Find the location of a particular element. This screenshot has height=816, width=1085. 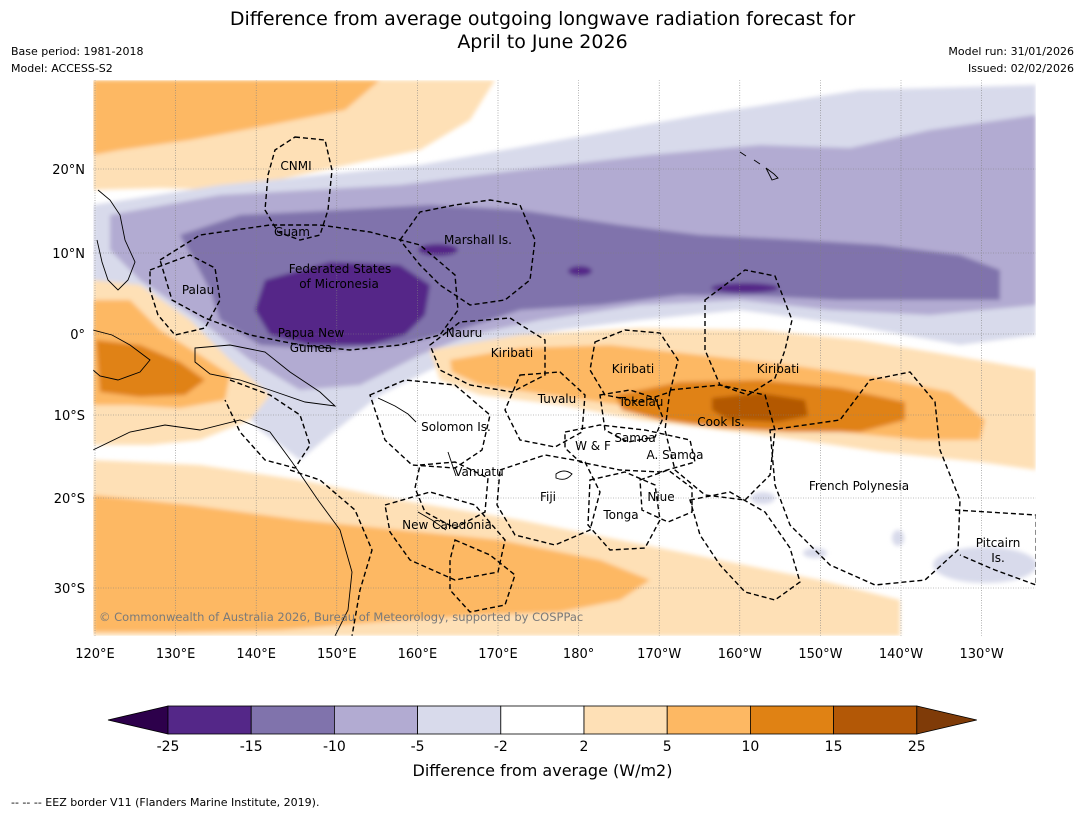

coast-fiji is located at coordinates (564, 475).